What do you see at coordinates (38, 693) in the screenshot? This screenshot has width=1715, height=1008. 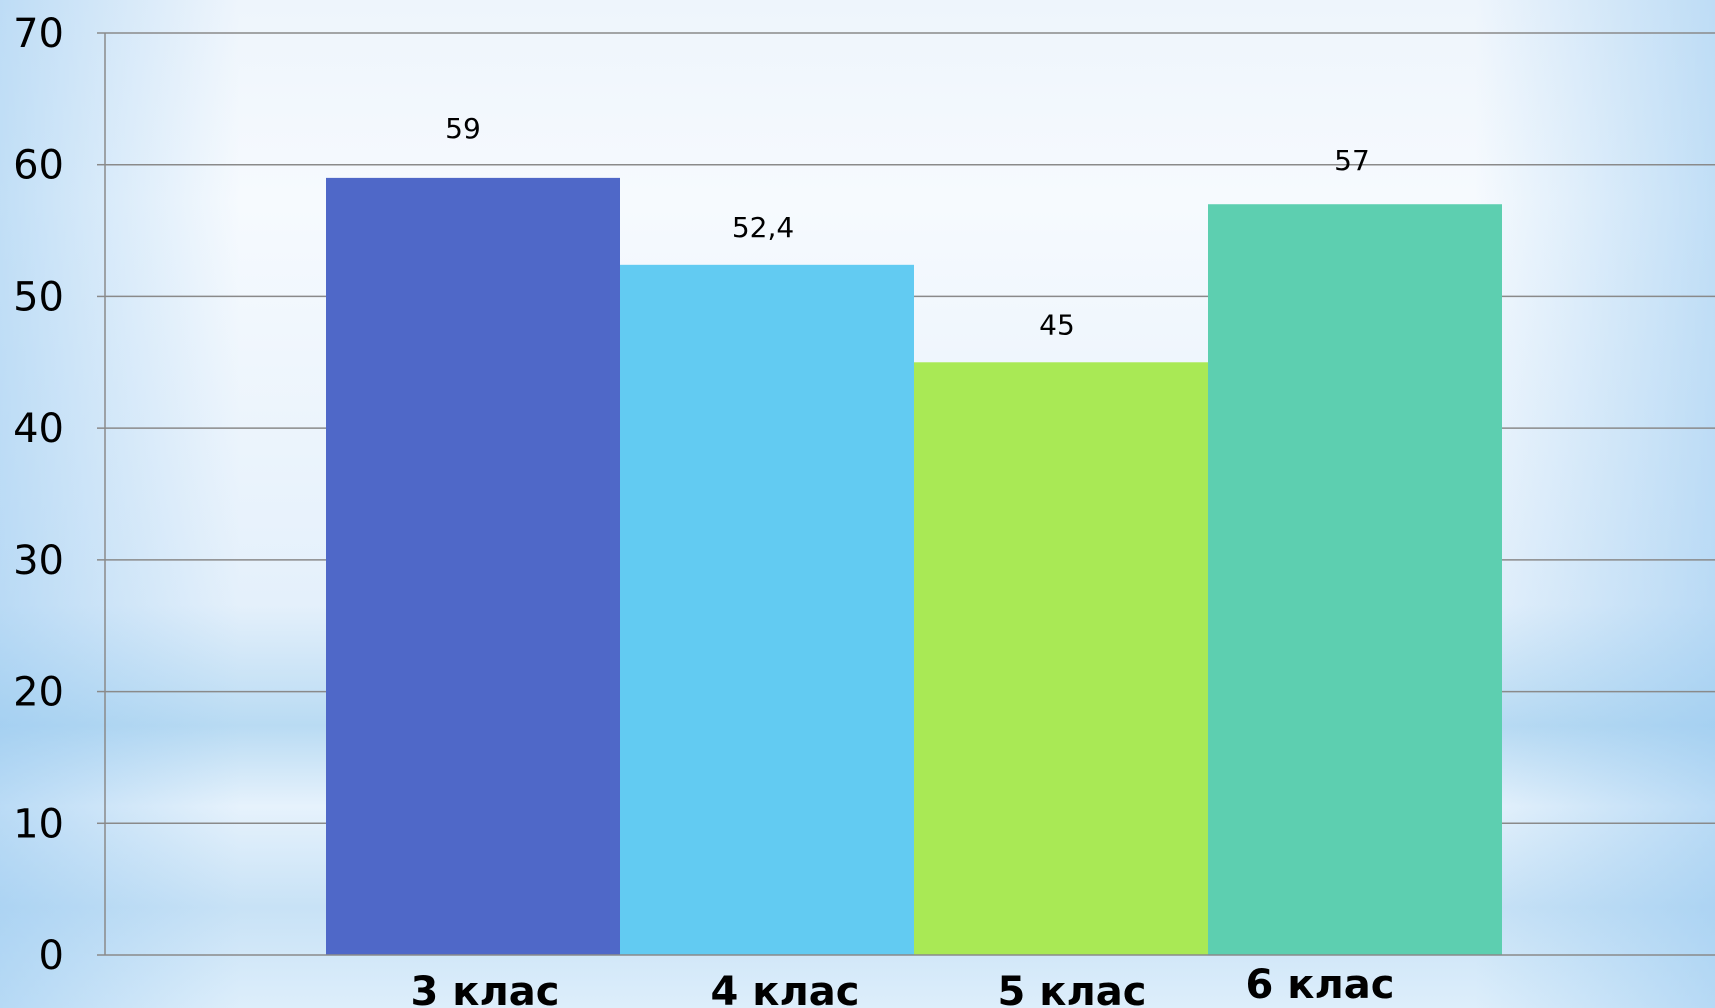 I see `y-tick-label: 20` at bounding box center [38, 693].